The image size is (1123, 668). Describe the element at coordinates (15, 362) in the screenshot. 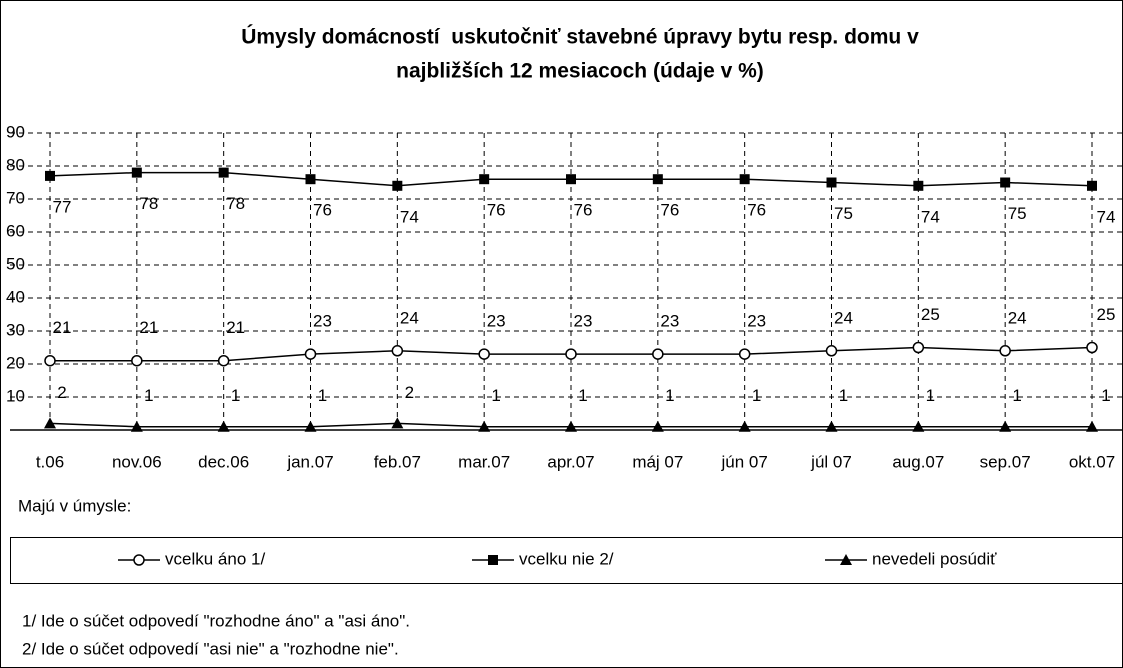

I see `y-tick-label: 20` at that location.